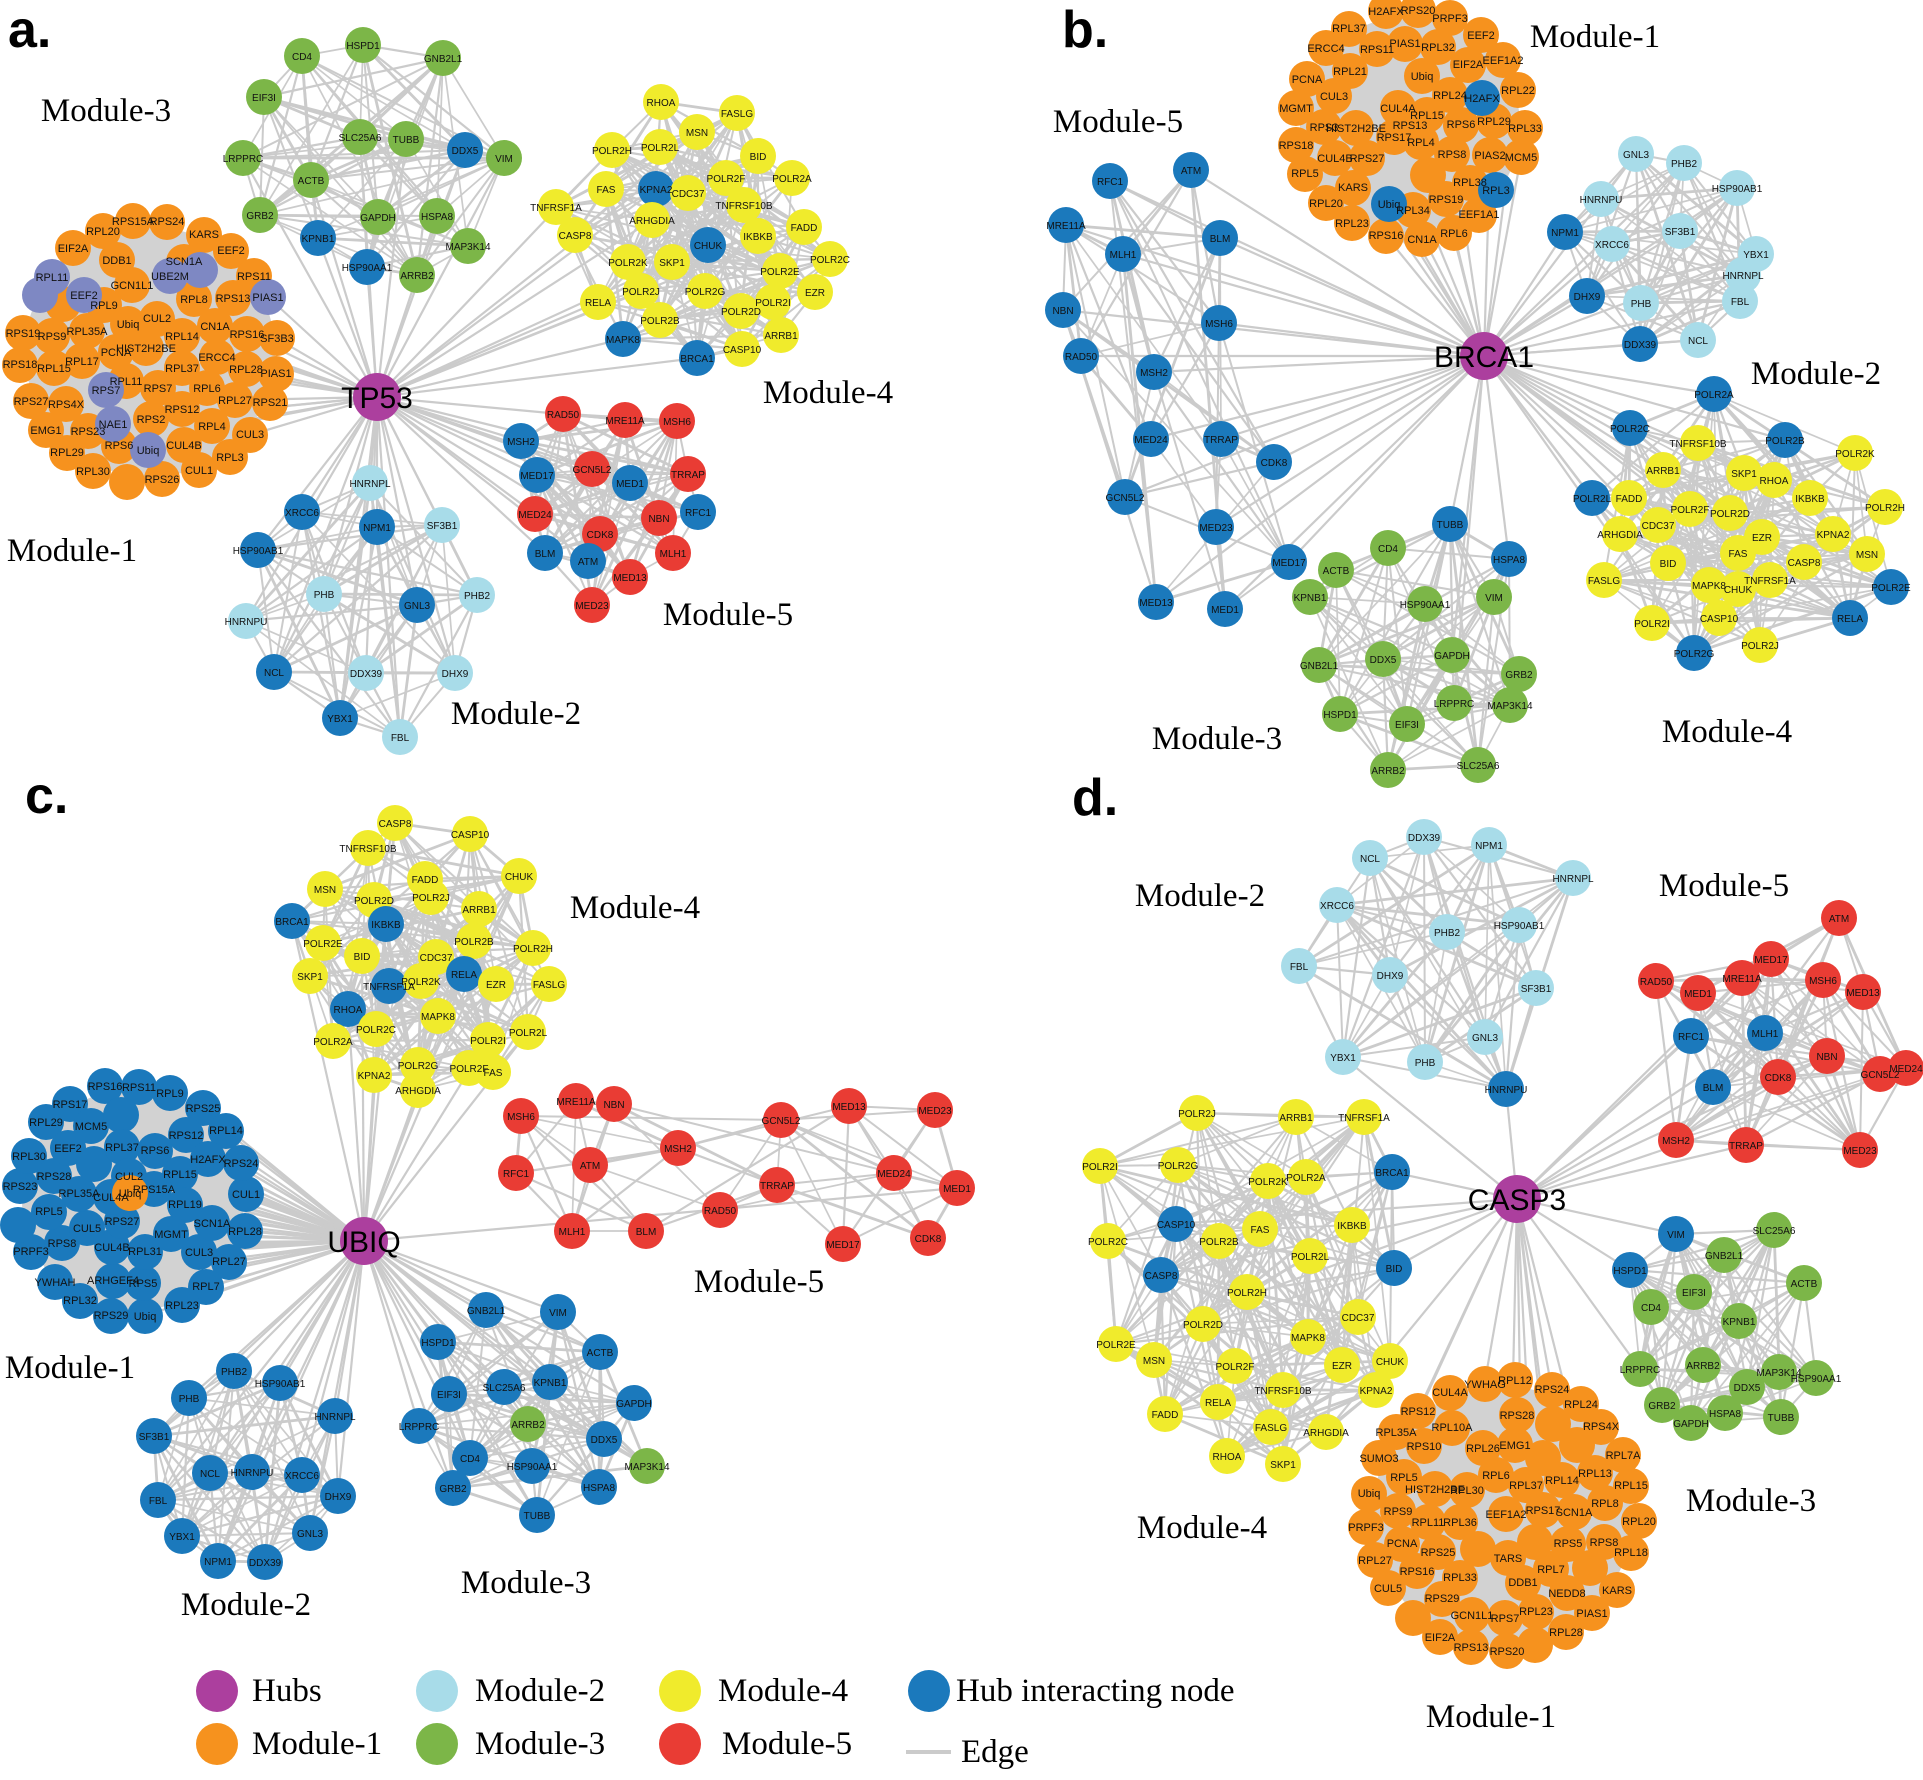 The height and width of the screenshot is (1780, 1923). I want to click on svg-text: EZR, so click(1342, 1366).